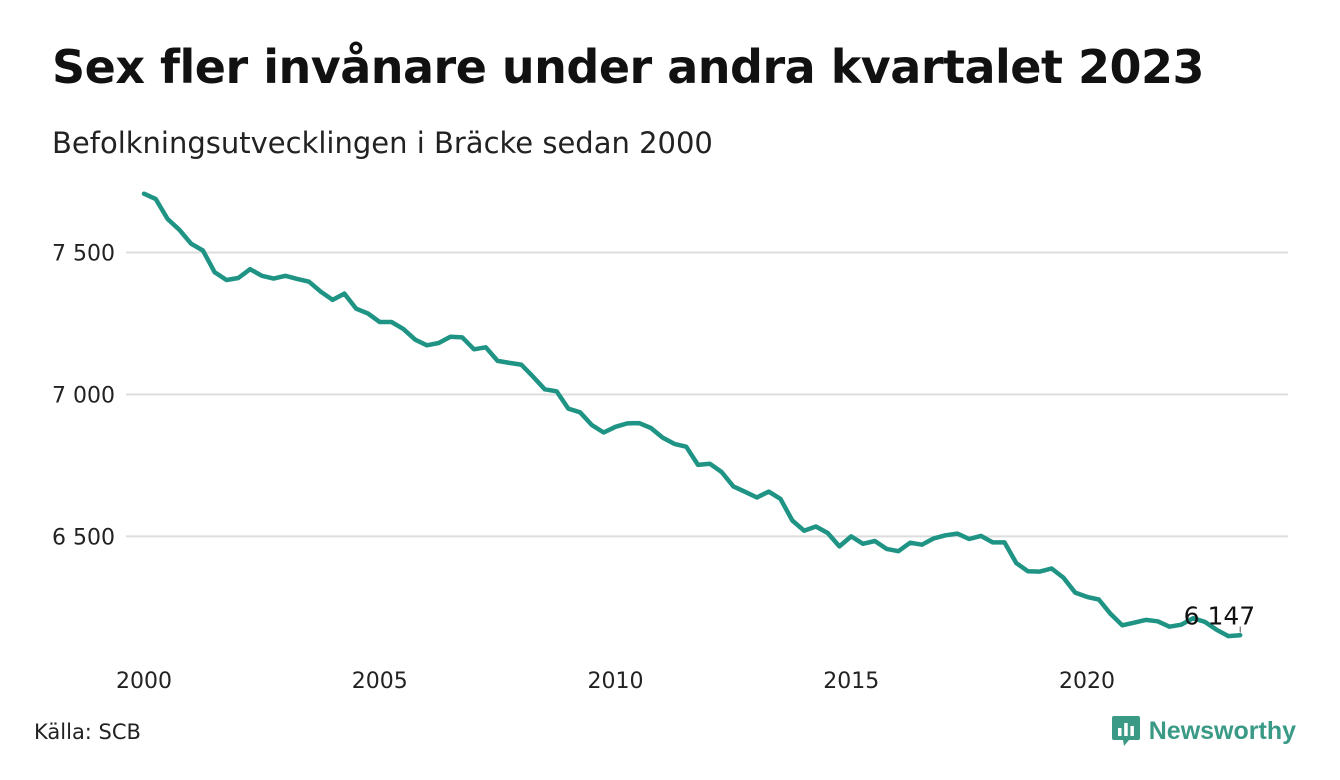 This screenshot has height=780, width=1340. I want to click on x-tick-label: 2010, so click(615, 681).